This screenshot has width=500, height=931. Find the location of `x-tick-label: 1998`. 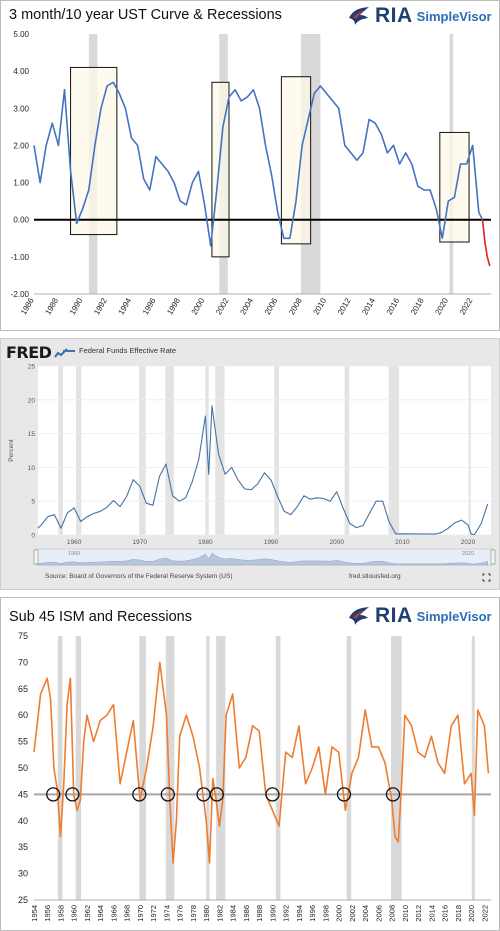

x-tick-label: 1998 is located at coordinates (325, 913).